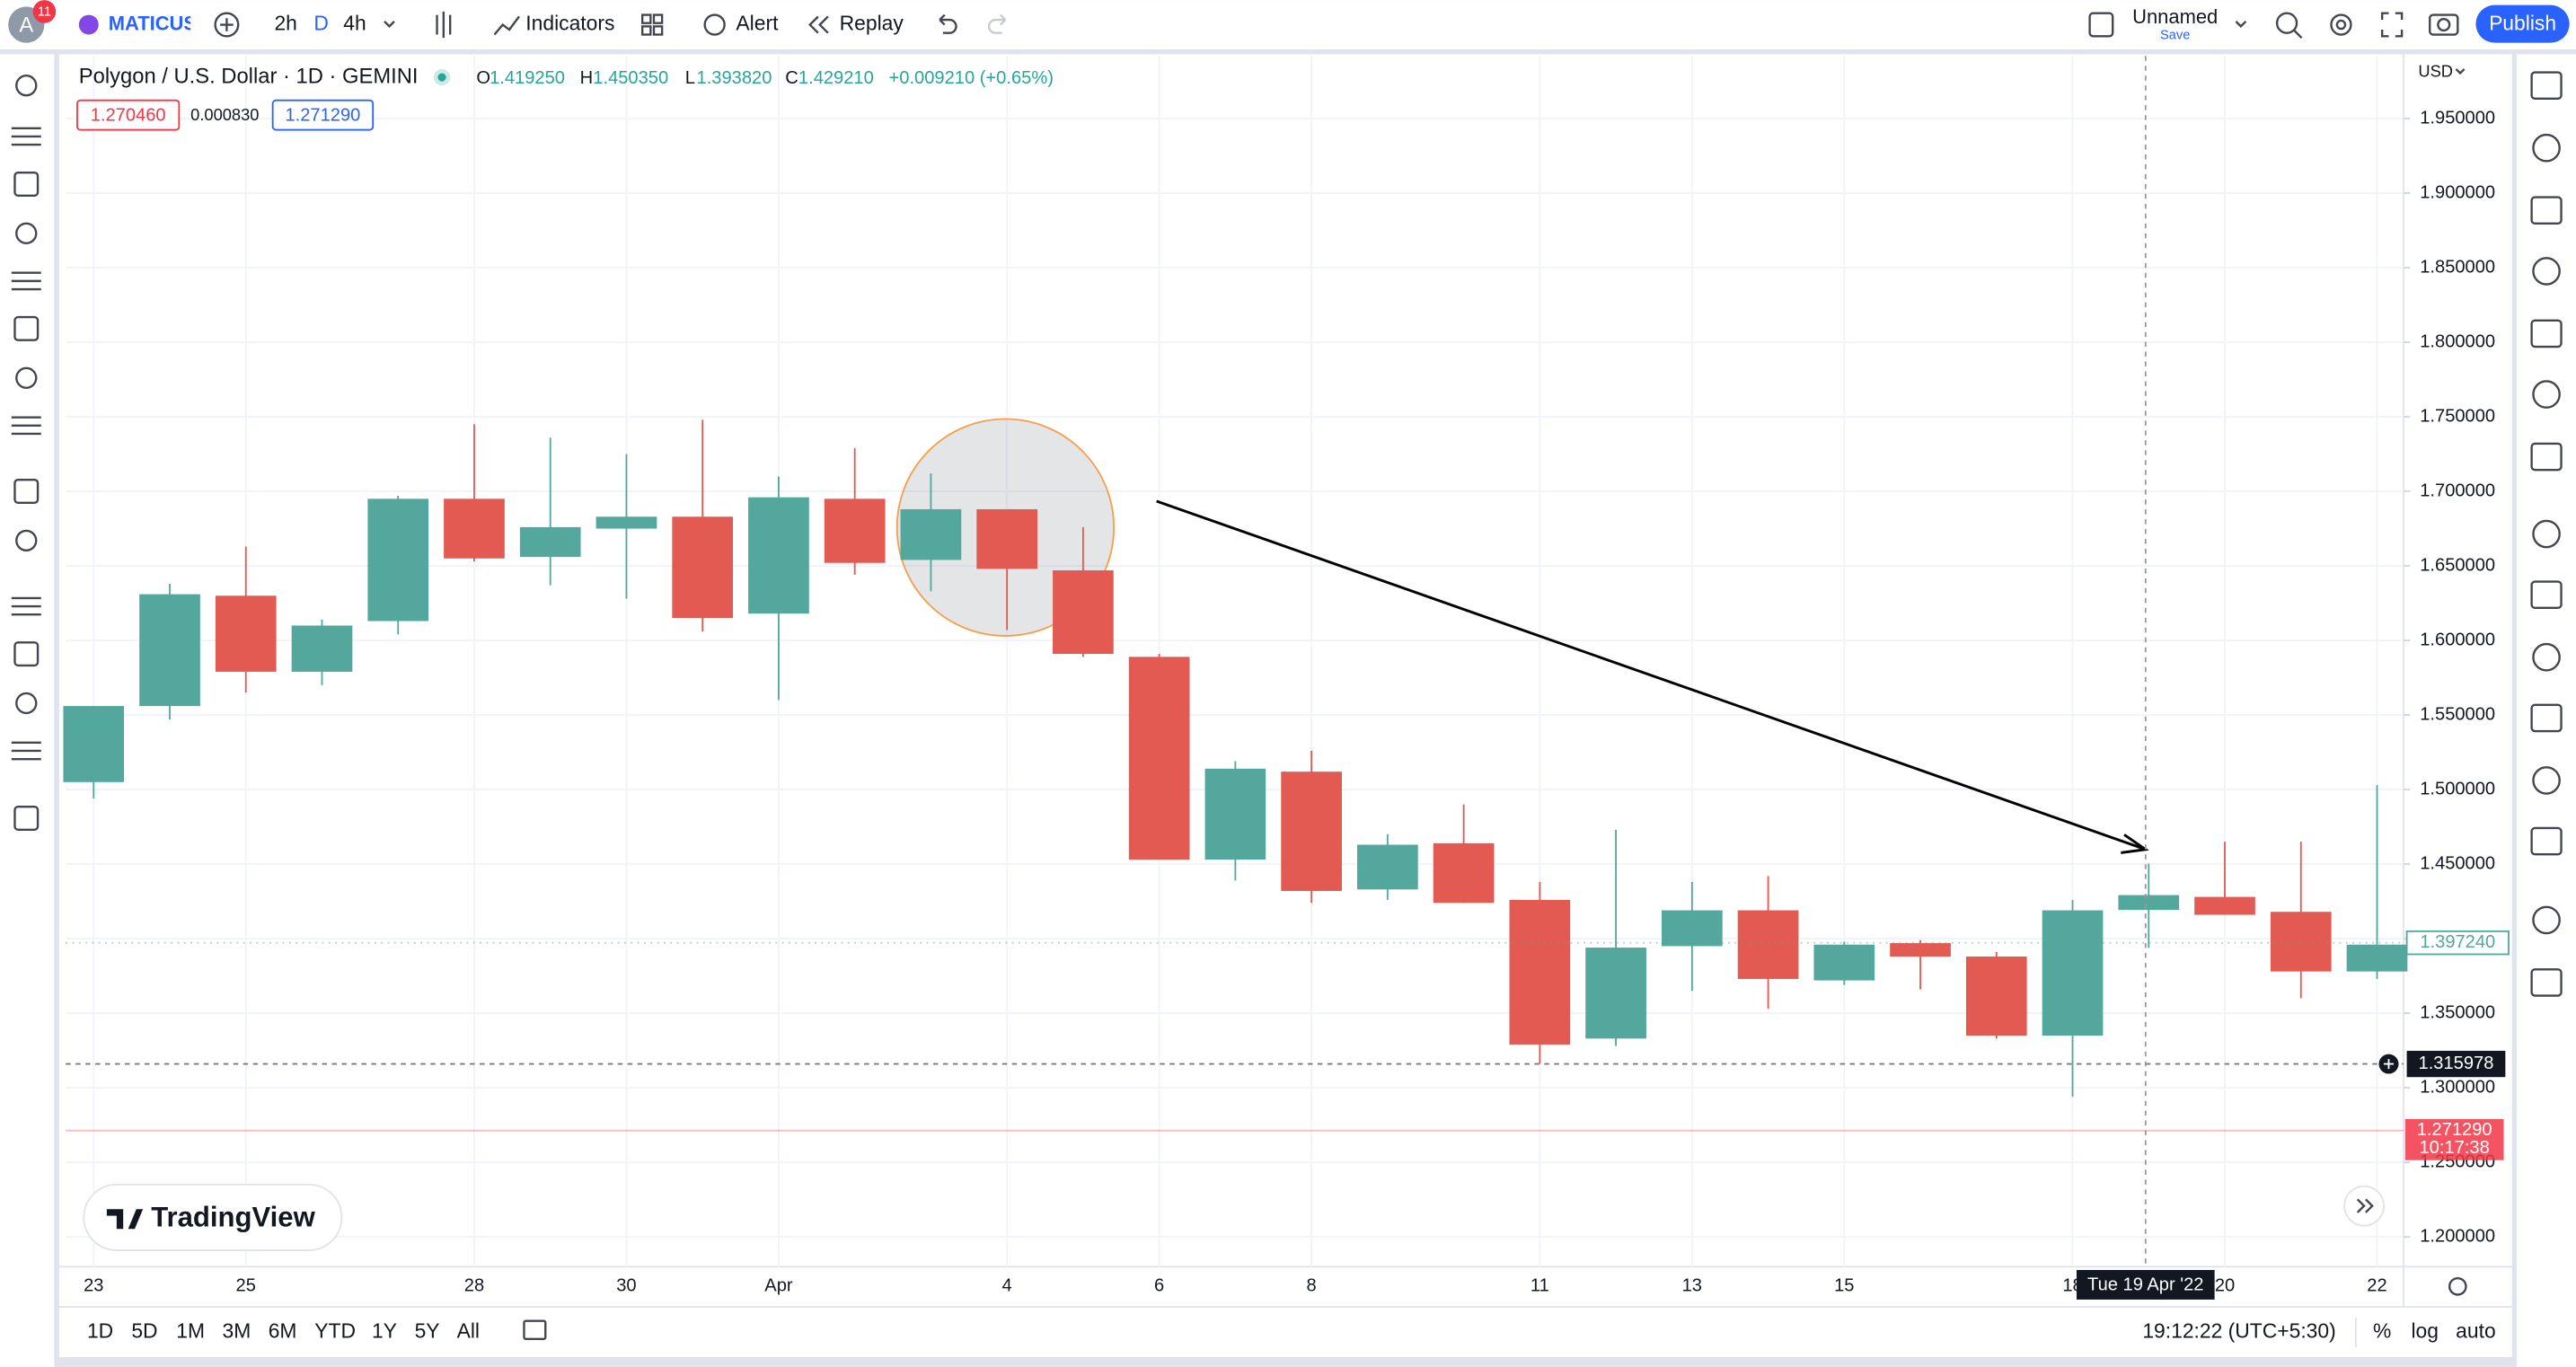  Describe the element at coordinates (2457, 1087) in the screenshot. I see `y-tick-label: 1.300000` at that location.